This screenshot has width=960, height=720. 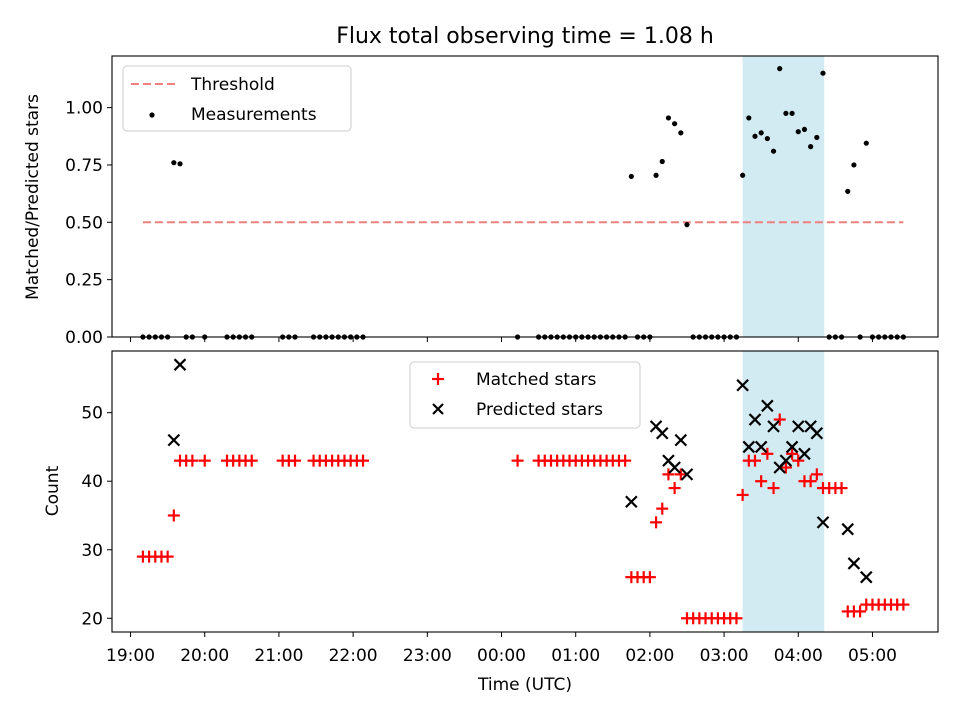 I want to click on top-y-ticks: 0.00 0.25 0.50 0.75 1.00, so click(x=88, y=223).